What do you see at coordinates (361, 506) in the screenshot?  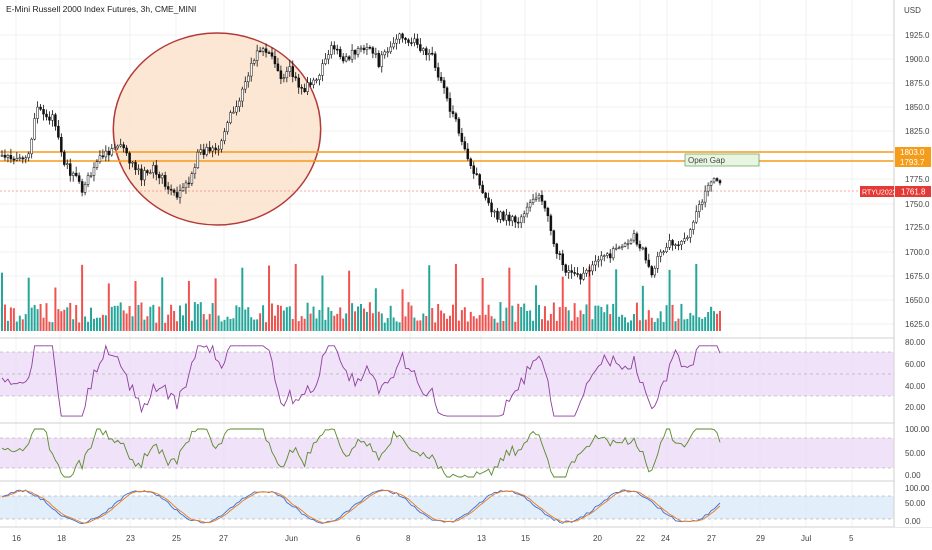 I see `stoch-d-line` at bounding box center [361, 506].